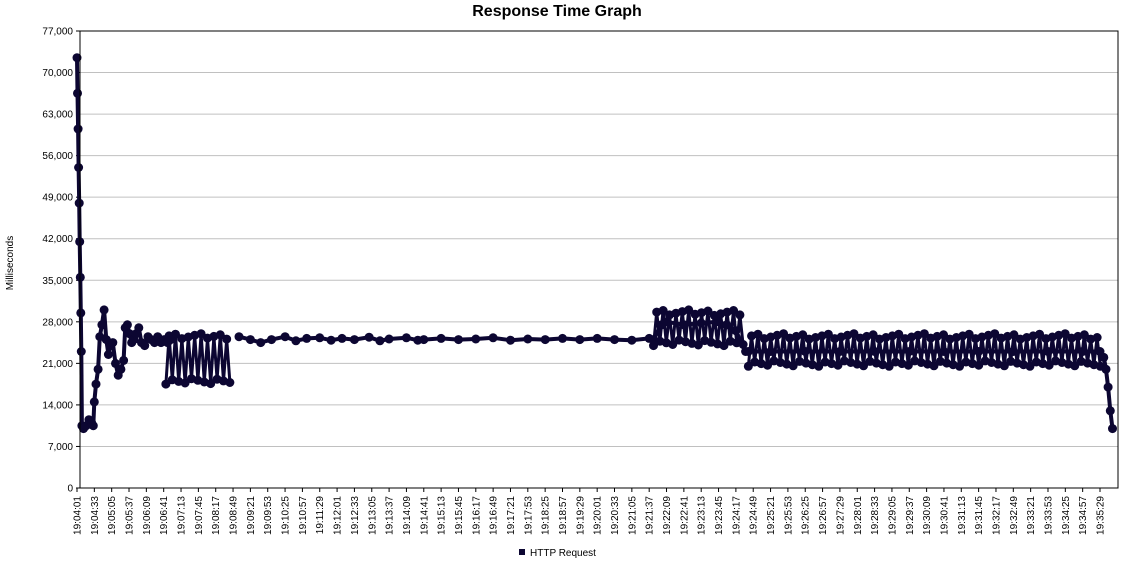 The height and width of the screenshot is (564, 1123). I want to click on x-tick-label: 19:09:53, so click(268, 515).